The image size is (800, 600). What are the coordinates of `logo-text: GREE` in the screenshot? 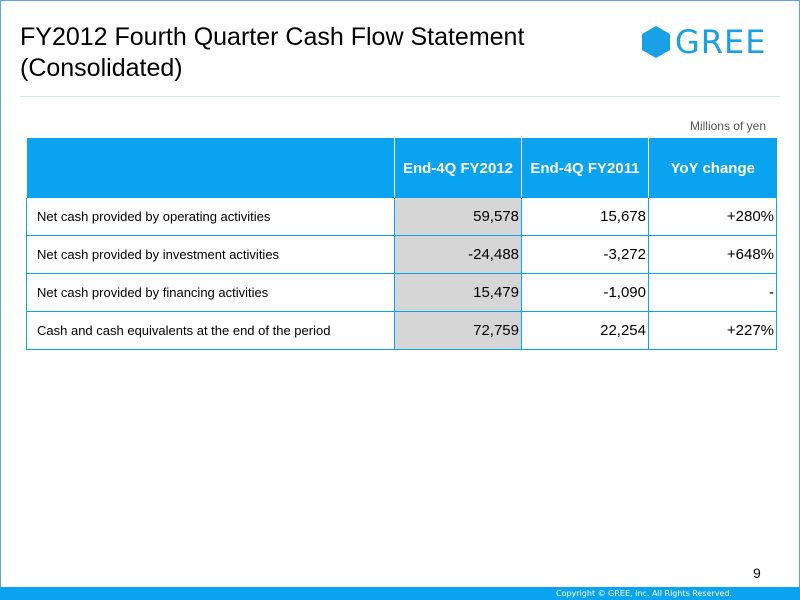 It's located at (721, 42).